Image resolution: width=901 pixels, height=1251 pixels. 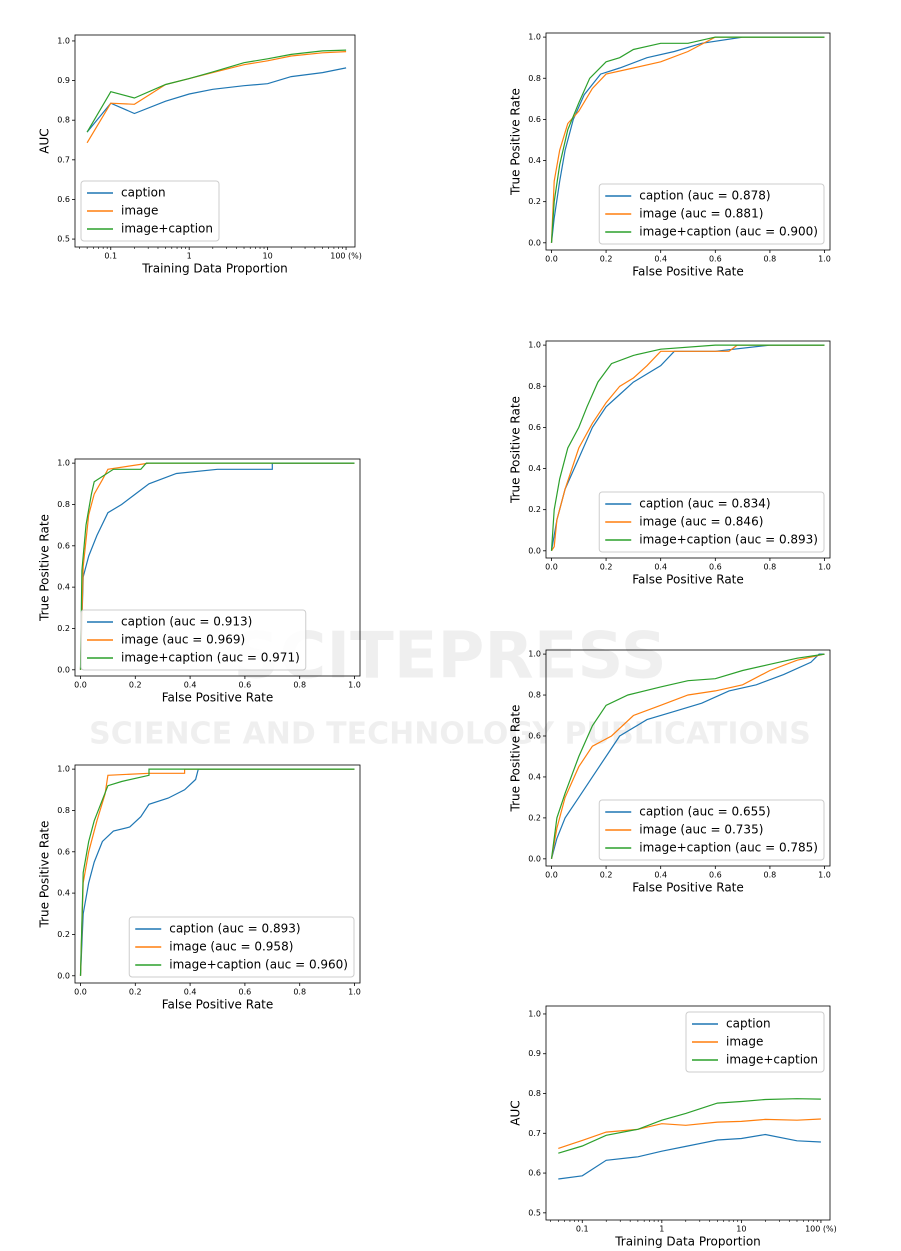 I want to click on legend-label: image+caption (auc = 0.960), so click(x=258, y=965).